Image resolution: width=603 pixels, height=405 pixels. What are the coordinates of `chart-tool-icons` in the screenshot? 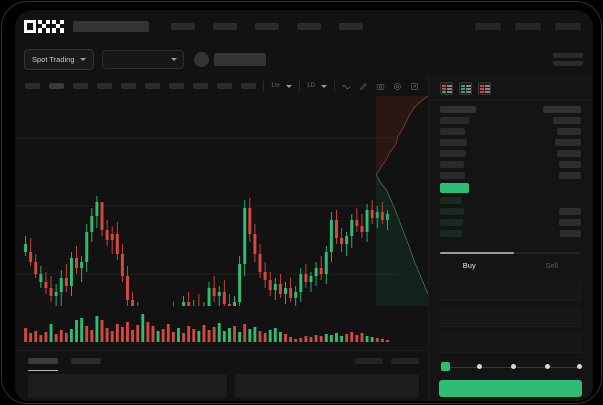 It's located at (380, 86).